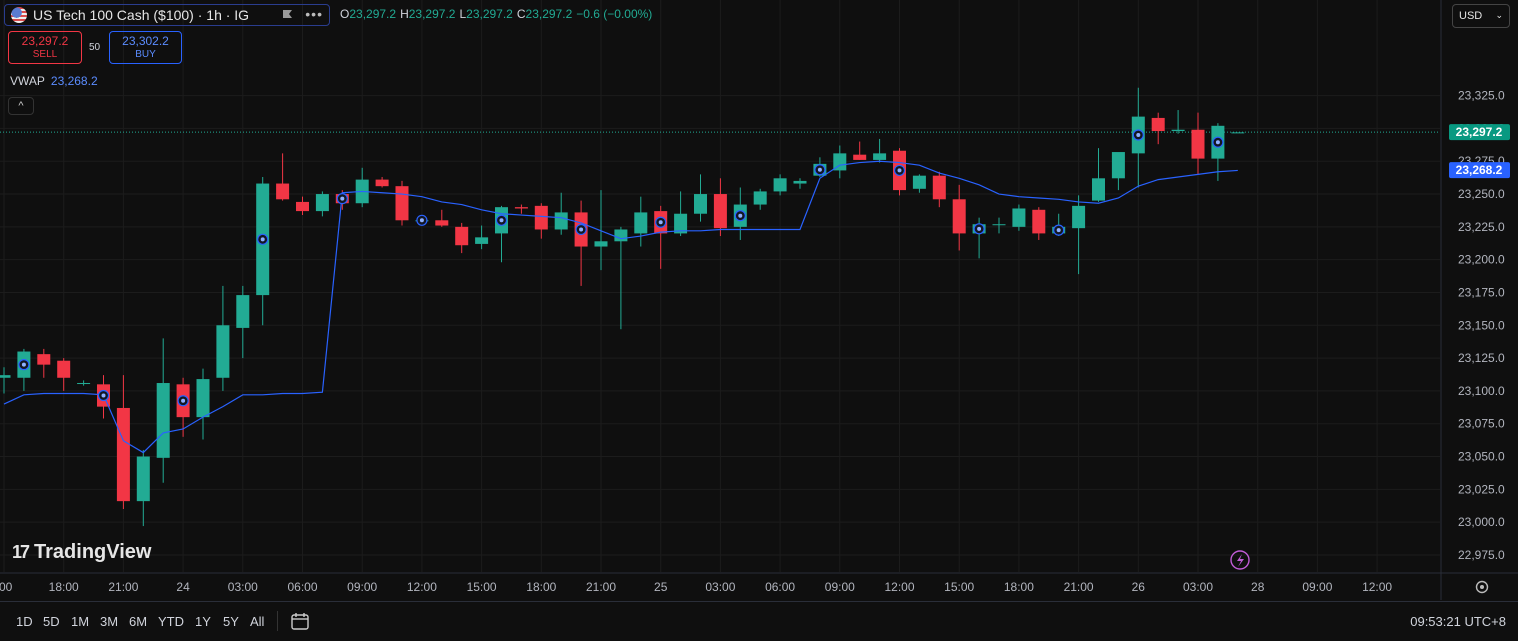 This screenshot has width=1518, height=641. I want to click on y-tick-label: 23,025.0, so click(1481, 489).